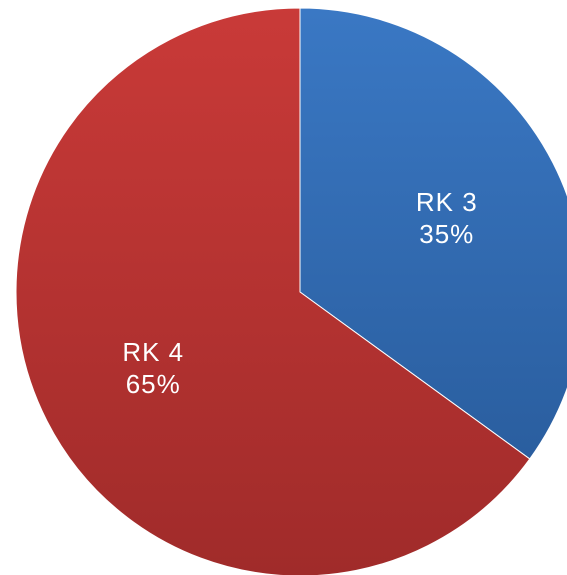 Image resolution: width=567 pixels, height=575 pixels. What do you see at coordinates (446, 234) in the screenshot?
I see `slice-percent-label: 35%` at bounding box center [446, 234].